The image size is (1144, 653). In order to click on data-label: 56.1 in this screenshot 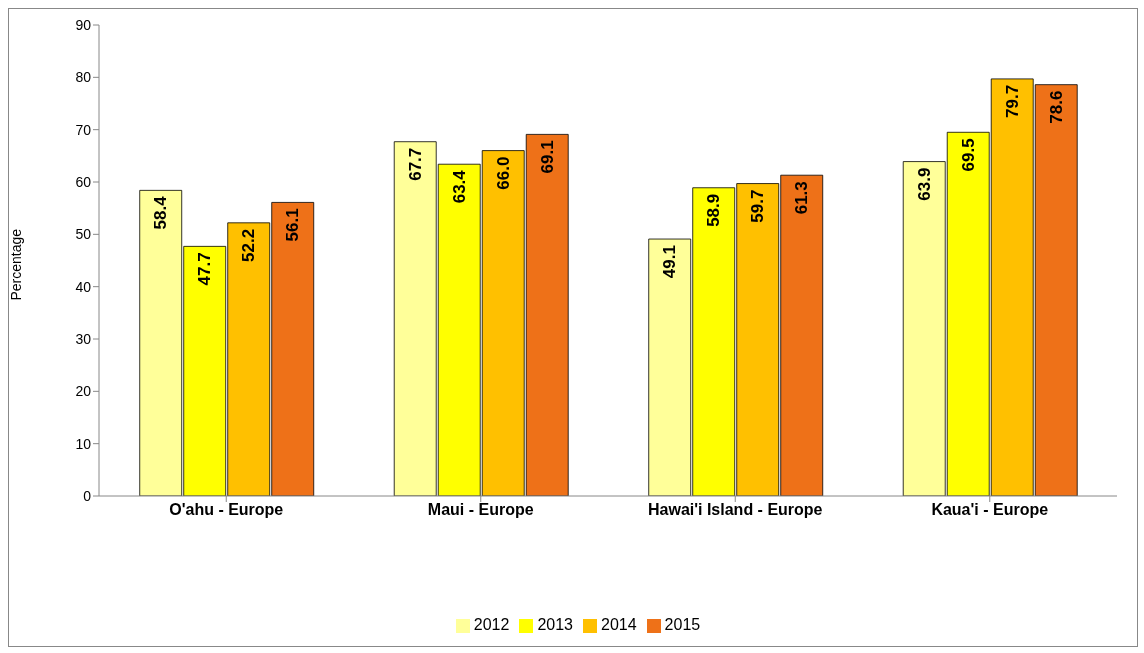, I will do `click(293, 225)`.